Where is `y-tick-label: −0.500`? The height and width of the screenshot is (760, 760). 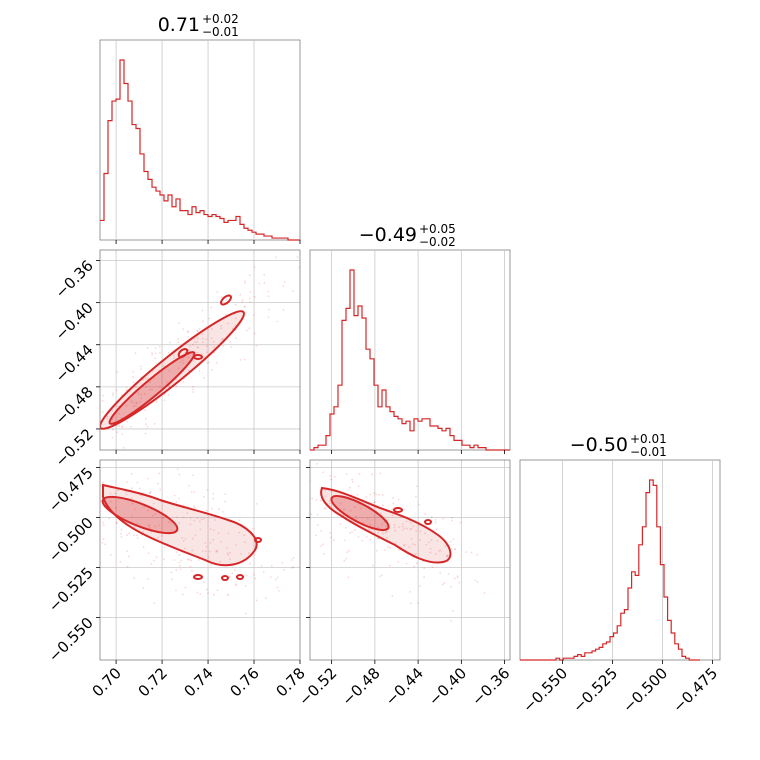
y-tick-label: −0.500 is located at coordinates (71, 540).